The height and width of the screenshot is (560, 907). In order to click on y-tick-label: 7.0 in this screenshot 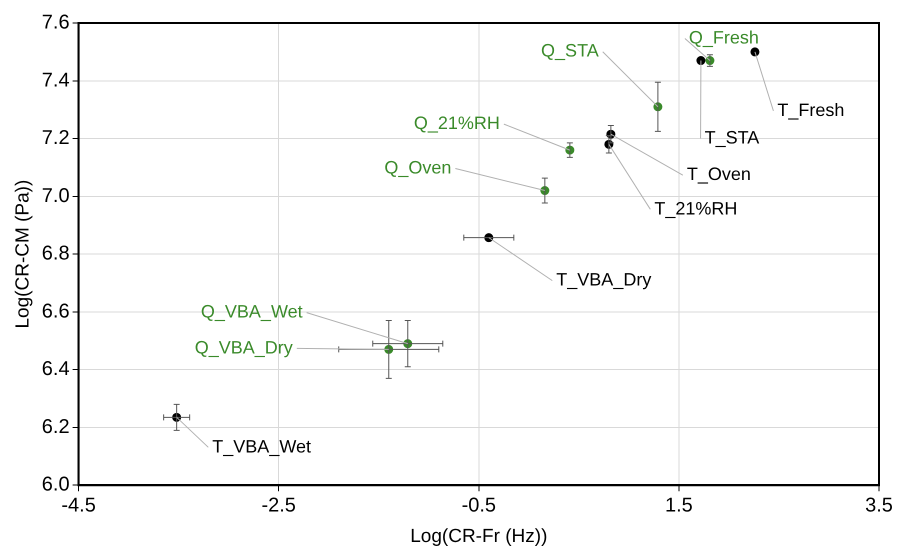, I will do `click(56, 195)`.